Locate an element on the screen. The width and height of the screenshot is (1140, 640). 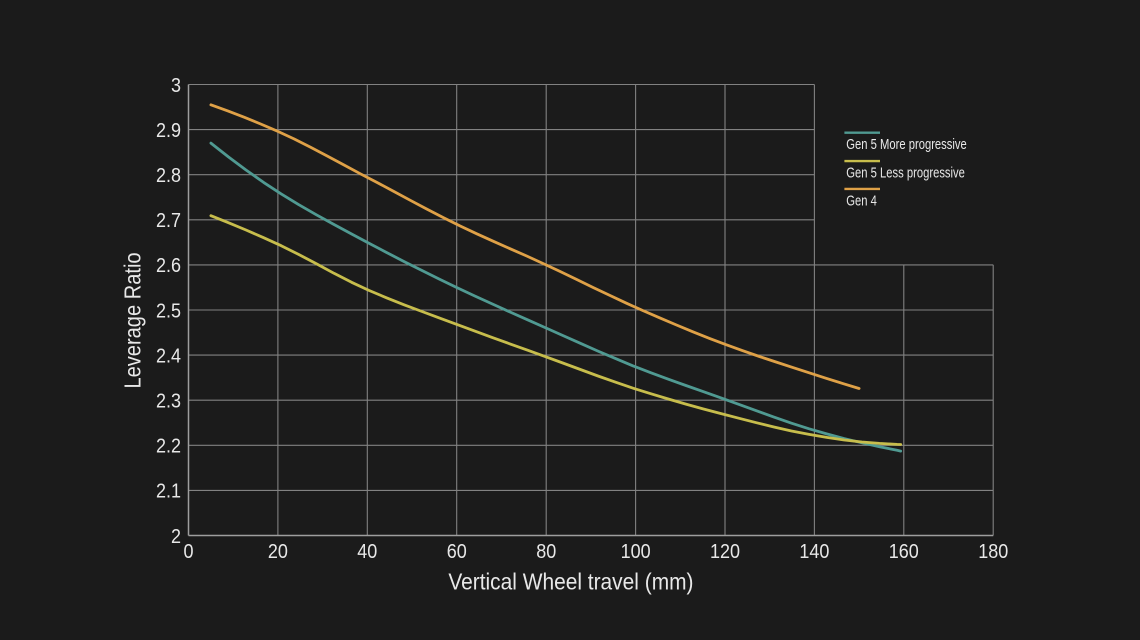
svg-text: 2.3 is located at coordinates (168, 402).